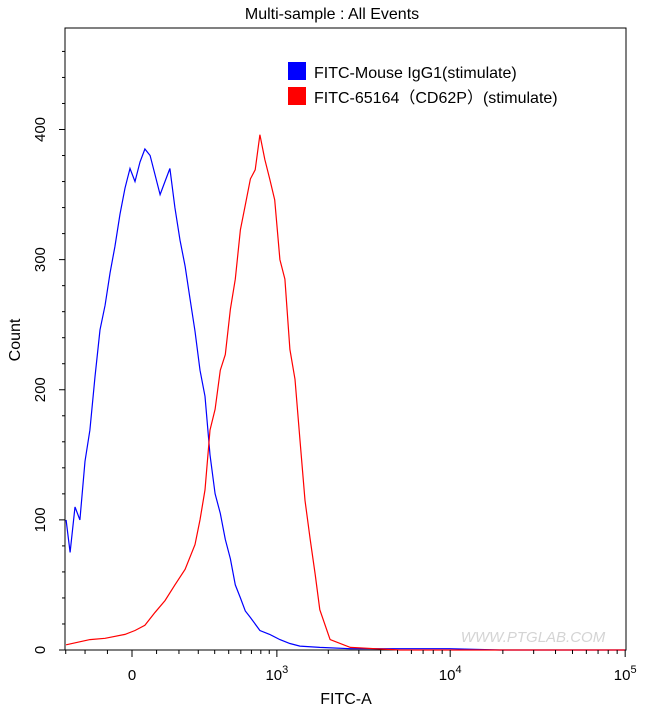  What do you see at coordinates (633, 670) in the screenshot?
I see `x-tick-exponent: 5` at bounding box center [633, 670].